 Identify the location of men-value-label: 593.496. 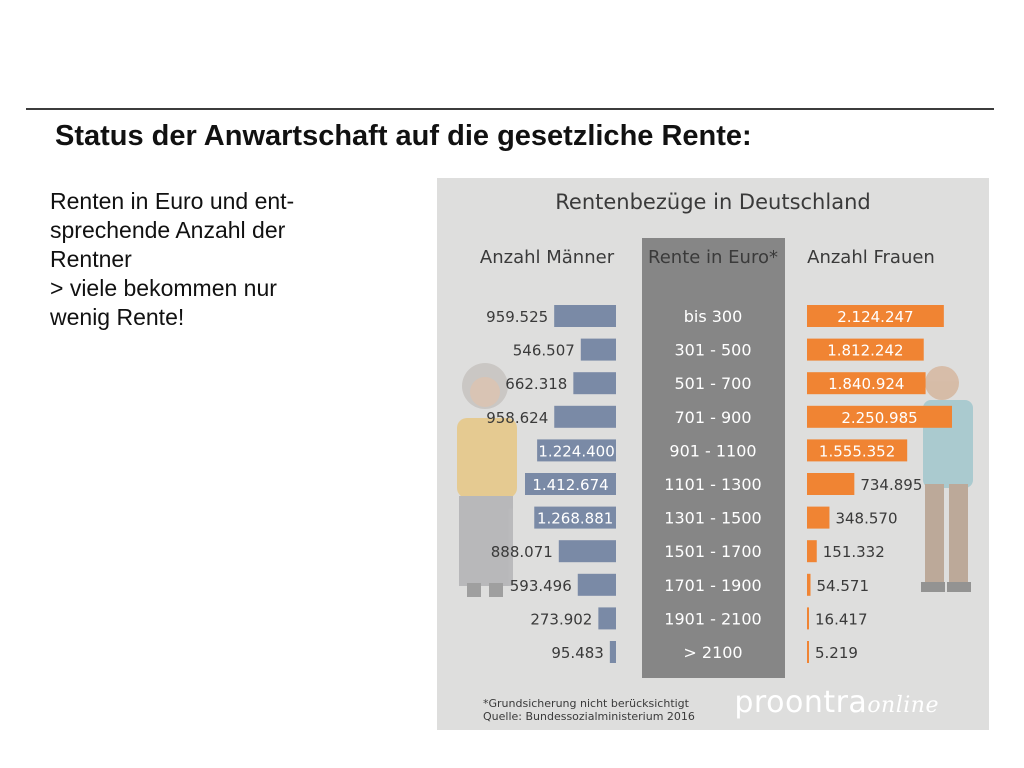
(541, 586).